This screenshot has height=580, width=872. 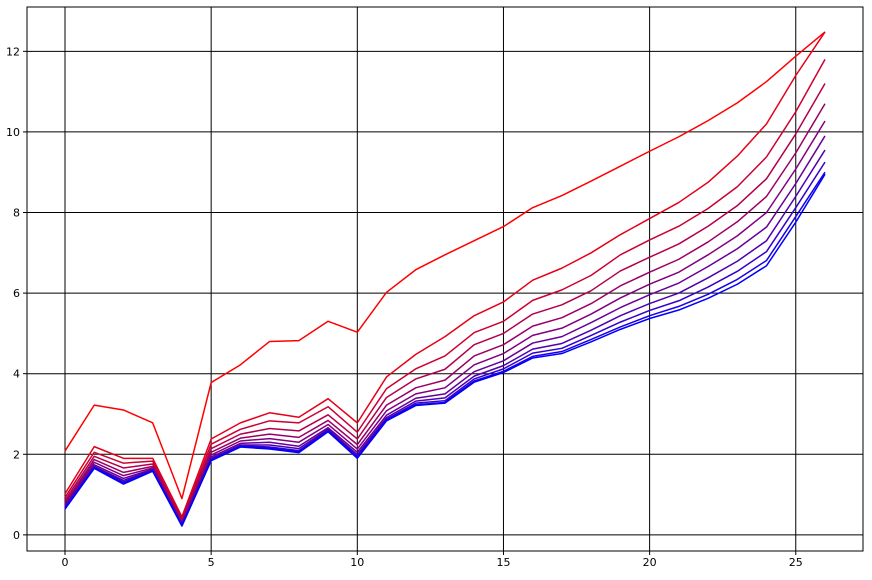 What do you see at coordinates (796, 562) in the screenshot?
I see `x-tick-label: 25` at bounding box center [796, 562].